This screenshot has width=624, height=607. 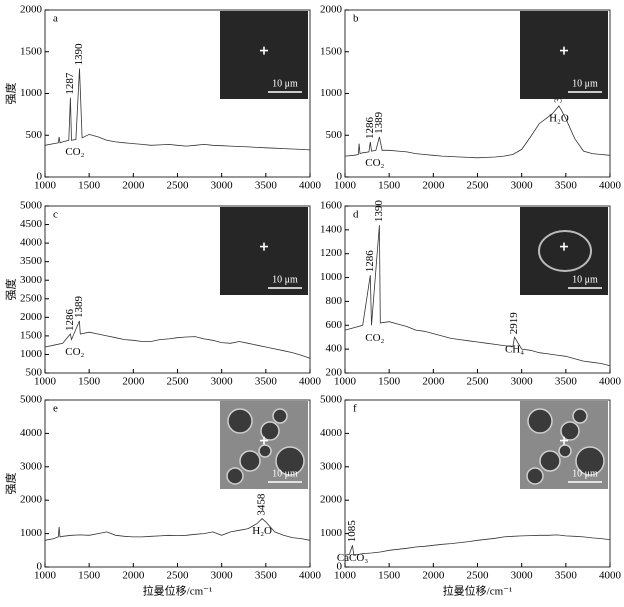 I want to click on inset-inclusion, so click(x=565, y=251).